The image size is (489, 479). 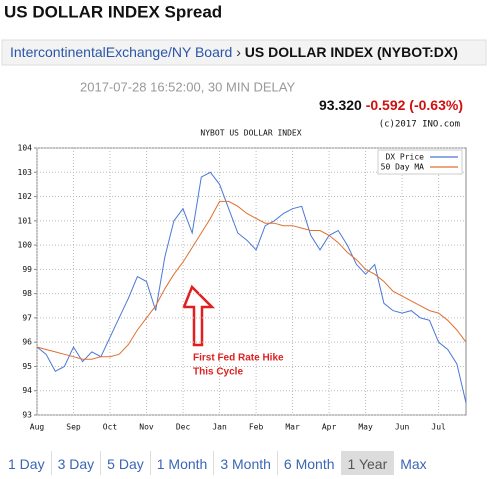 I want to click on legend-label: 50 Day MA, so click(x=403, y=167).